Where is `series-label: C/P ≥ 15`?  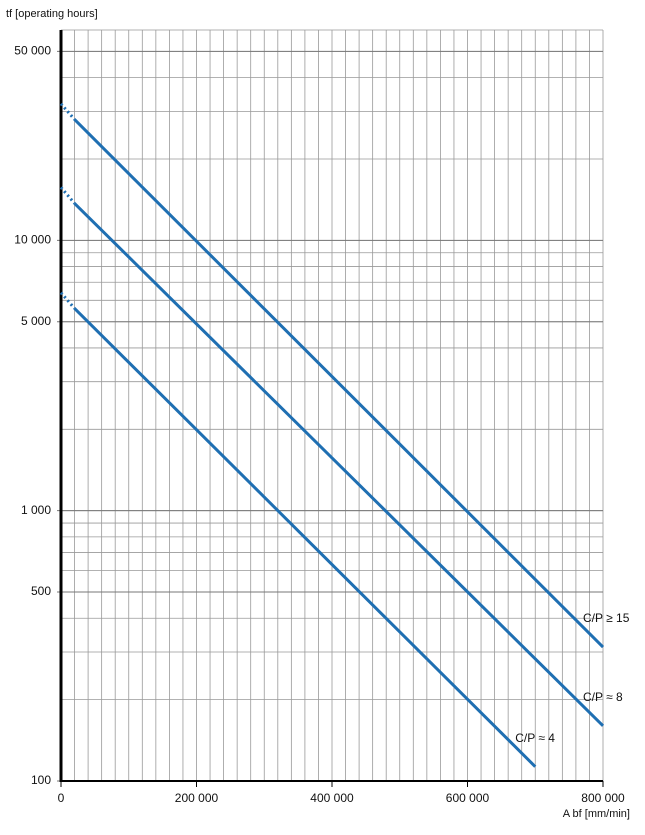
series-label: C/P ≥ 15 is located at coordinates (606, 618).